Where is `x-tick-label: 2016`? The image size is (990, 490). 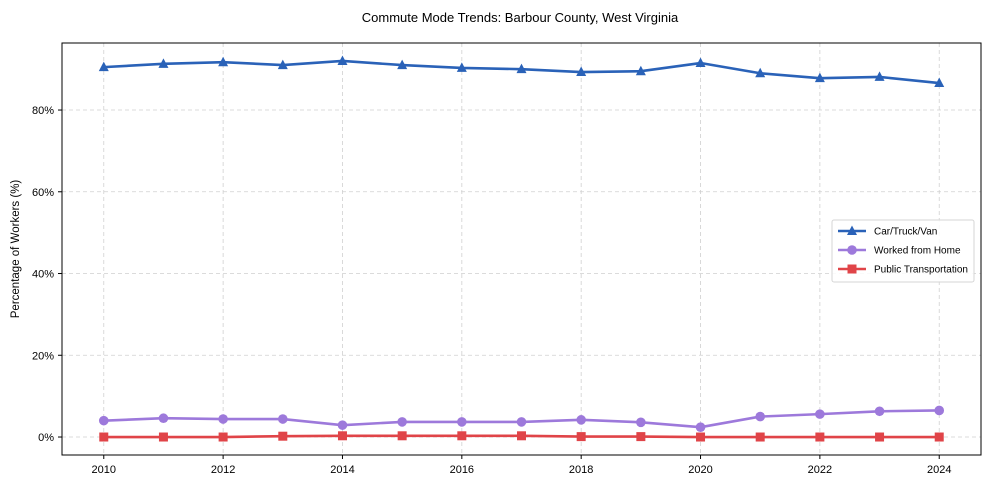 x-tick-label: 2016 is located at coordinates (462, 470).